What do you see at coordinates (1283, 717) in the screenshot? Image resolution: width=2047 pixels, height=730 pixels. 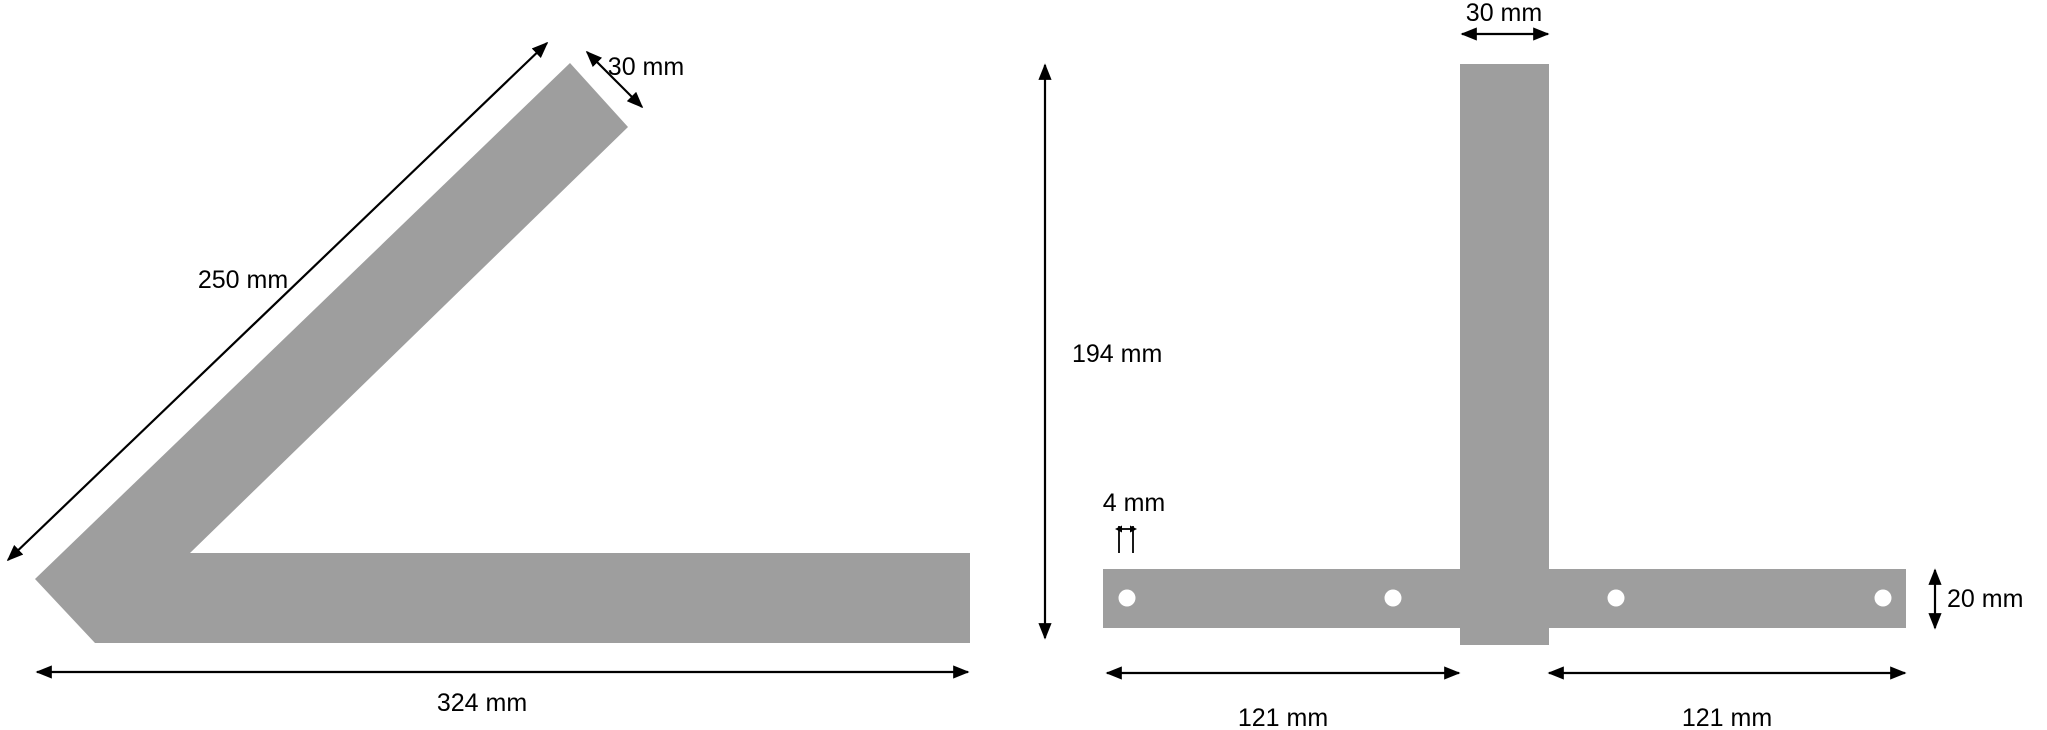 I see `dim-label-left-segment: 121 mm` at bounding box center [1283, 717].